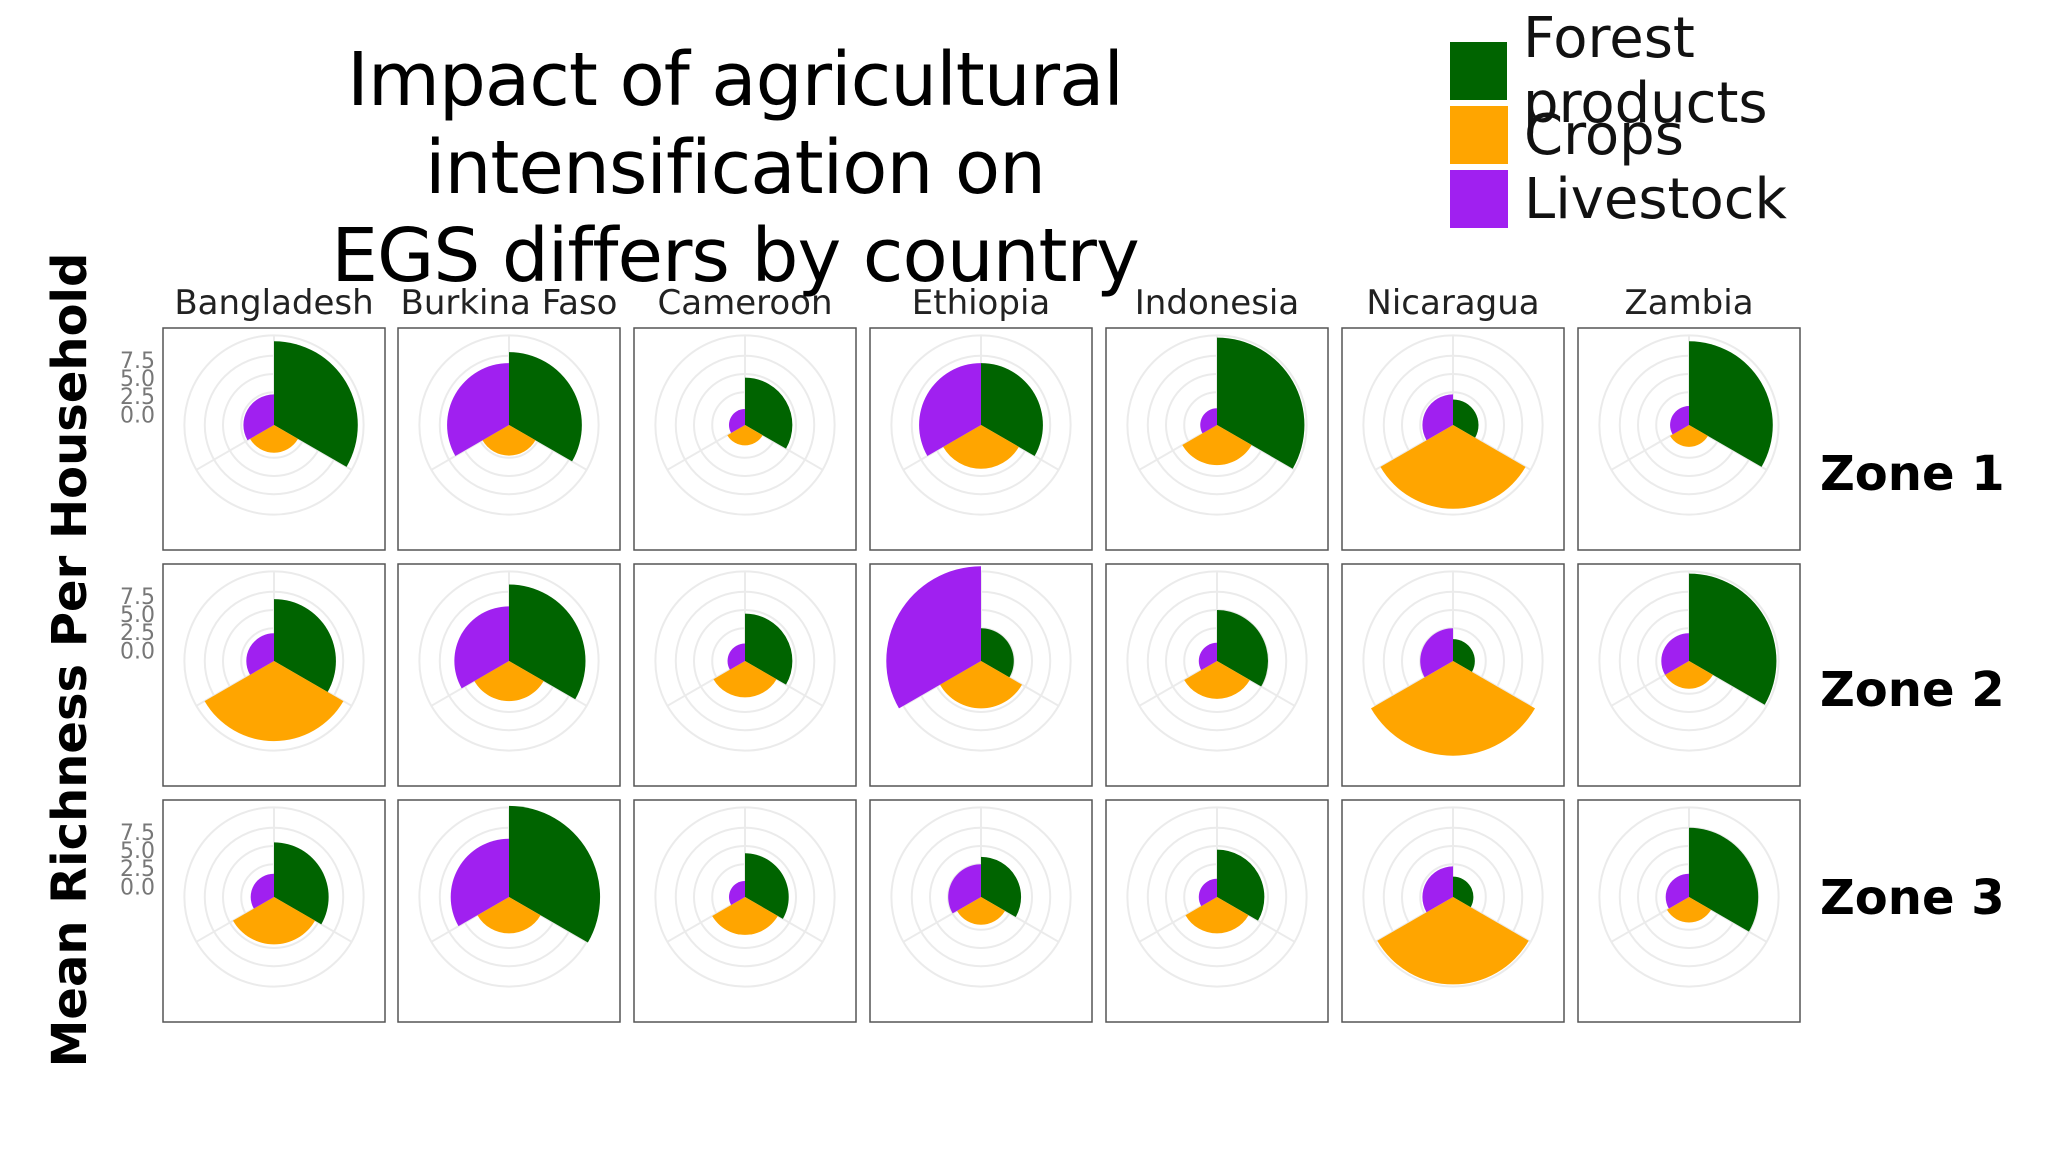  Describe the element at coordinates (555, 874) in the screenshot. I see `wedge-burkina-faso-zone-3-forest-products` at that location.